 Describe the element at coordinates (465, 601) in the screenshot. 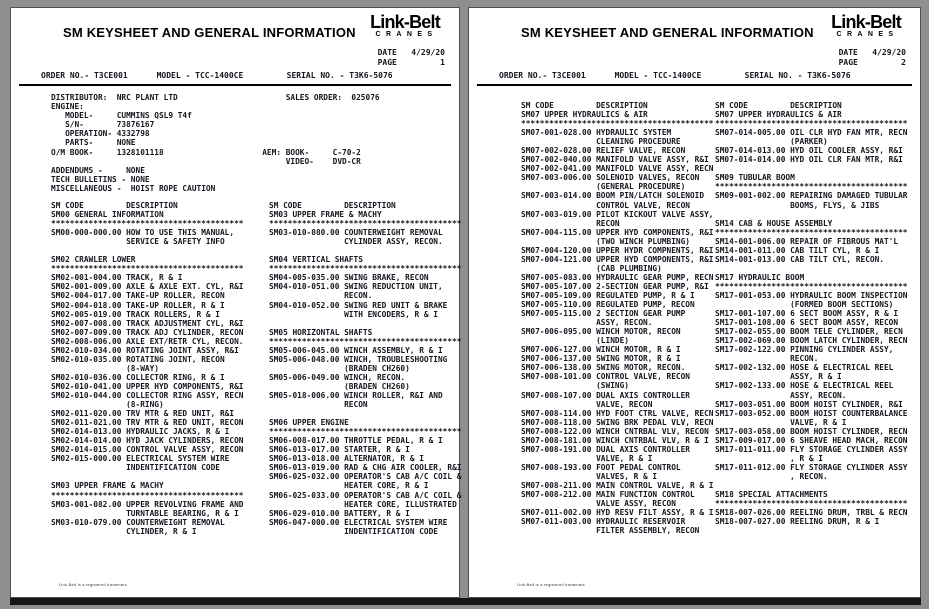

I see `bottom-edge-bar` at that location.